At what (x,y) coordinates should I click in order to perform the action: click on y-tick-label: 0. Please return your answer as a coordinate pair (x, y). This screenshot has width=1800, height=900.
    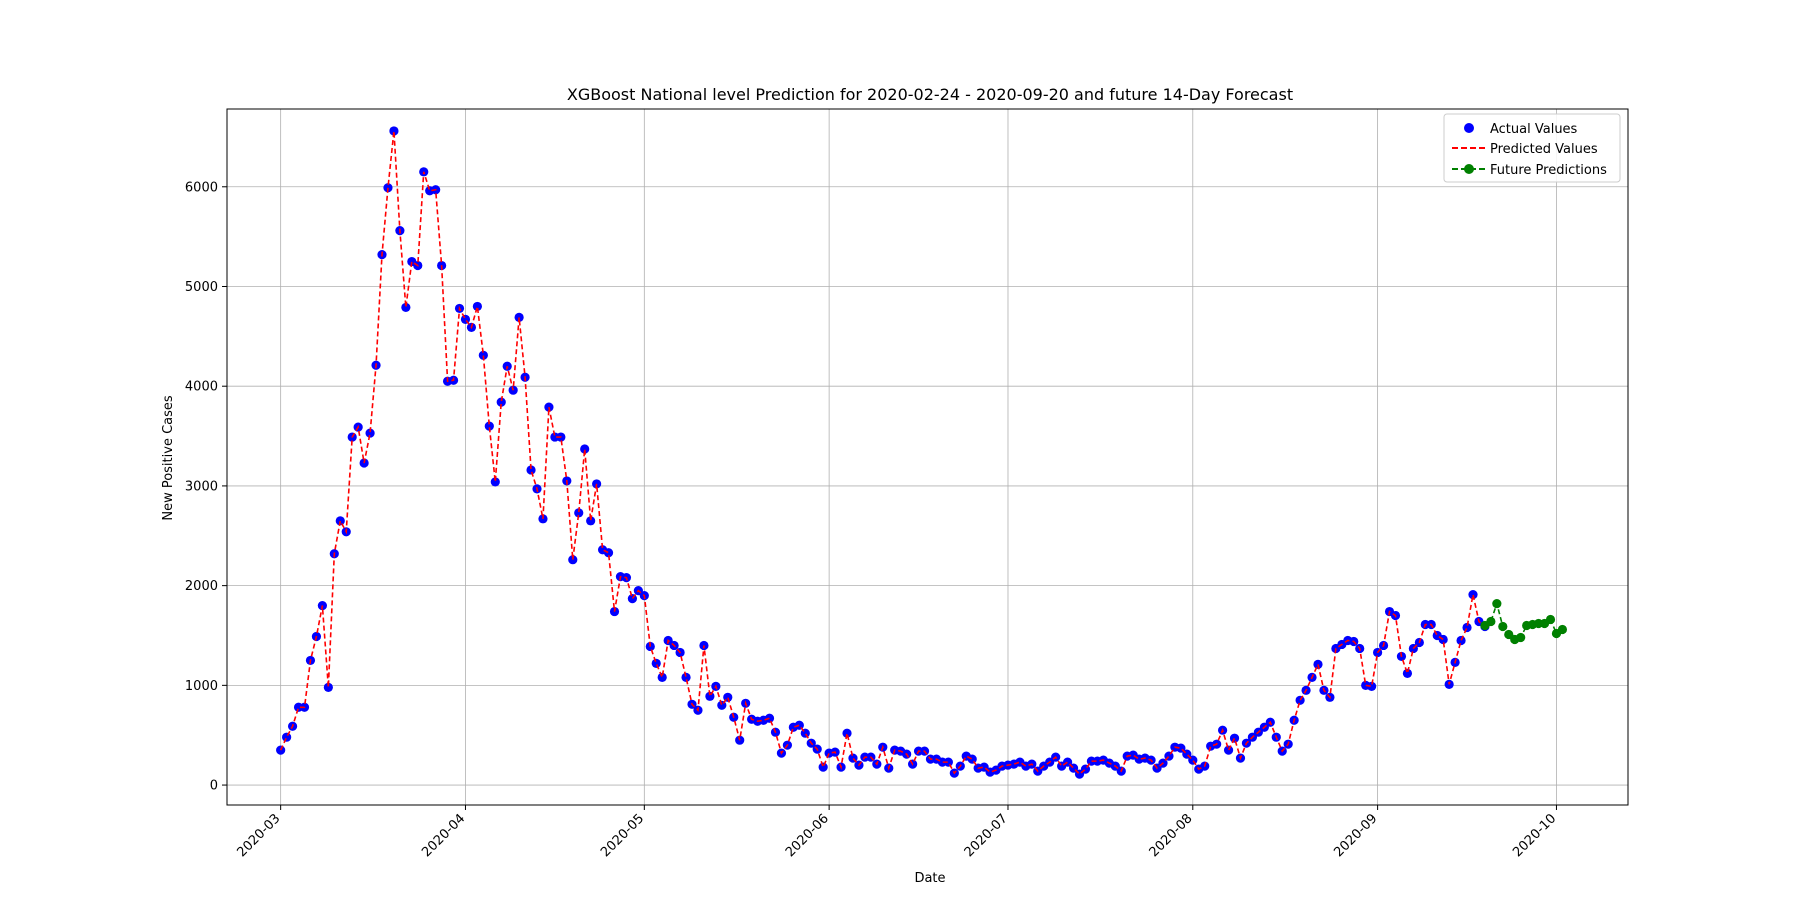
    Looking at the image, I should click on (214, 786).